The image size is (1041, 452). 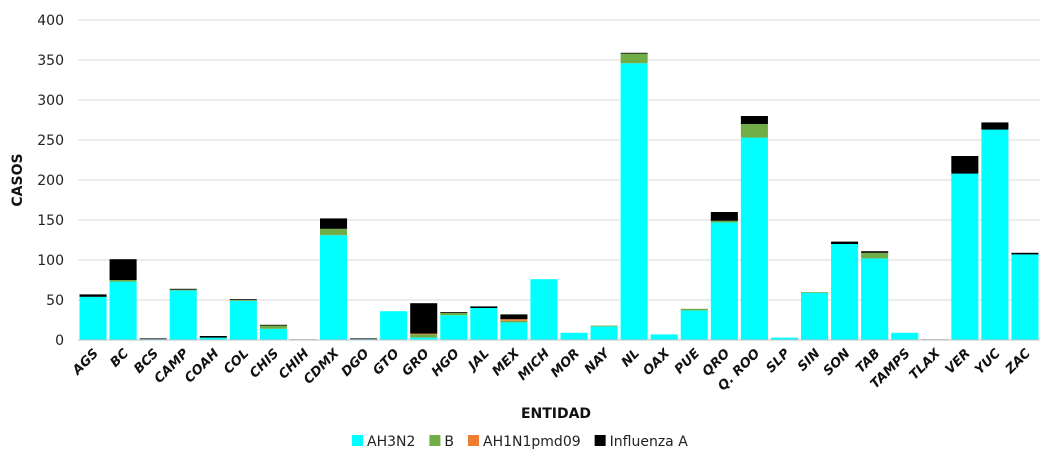 I want to click on x-tick-label: JAL, so click(x=478, y=360).